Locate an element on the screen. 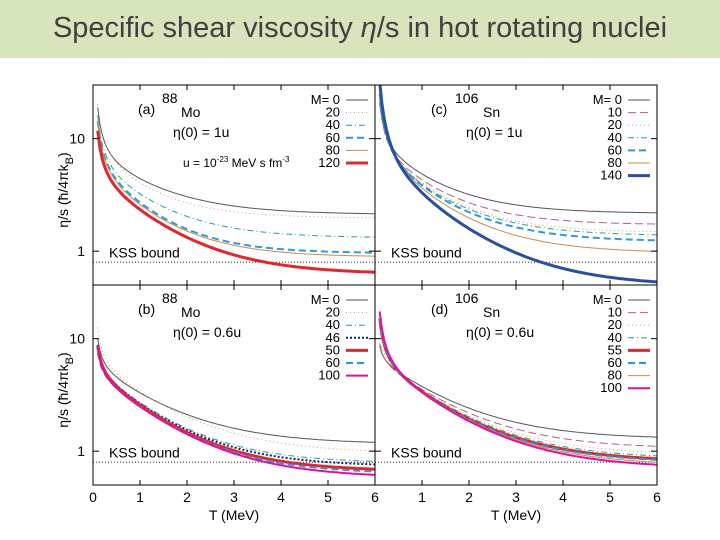  y-axis-label-b: η/s (ħ/4πkB) is located at coordinates (65, 389).